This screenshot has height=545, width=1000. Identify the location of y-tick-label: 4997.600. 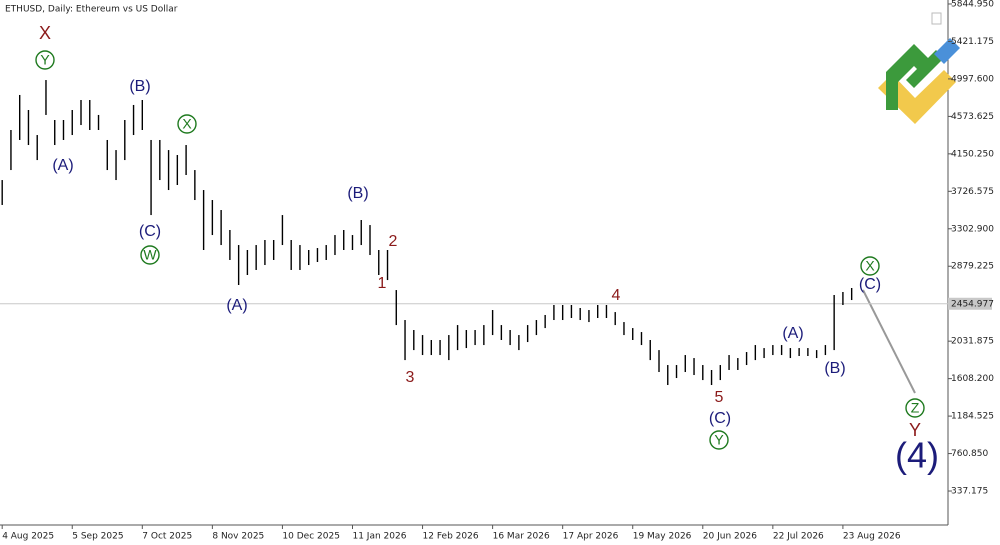
(972, 79).